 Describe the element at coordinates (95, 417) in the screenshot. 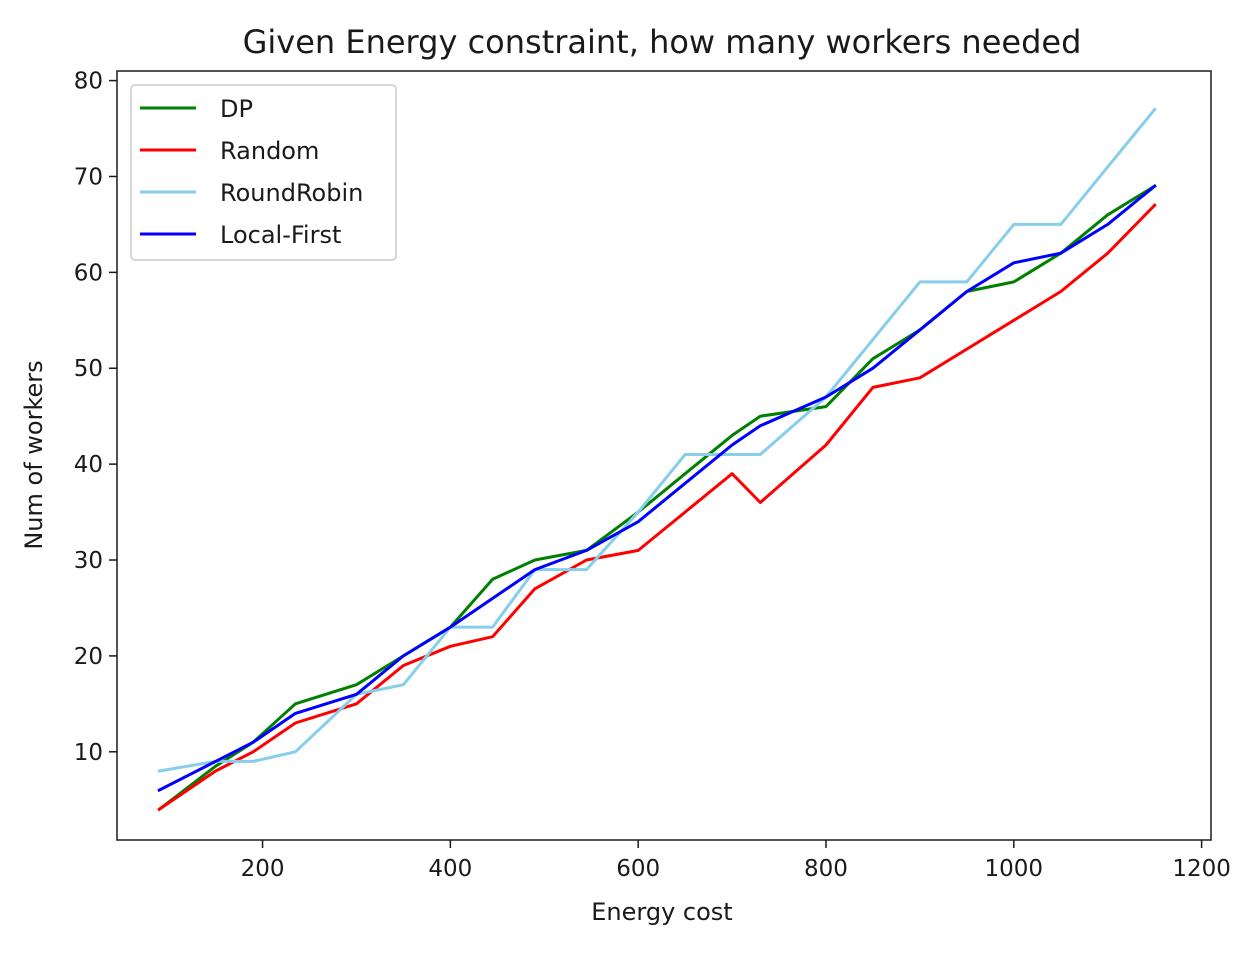

I see `y-axis: 10 20 30 40 50 60 70 80` at that location.